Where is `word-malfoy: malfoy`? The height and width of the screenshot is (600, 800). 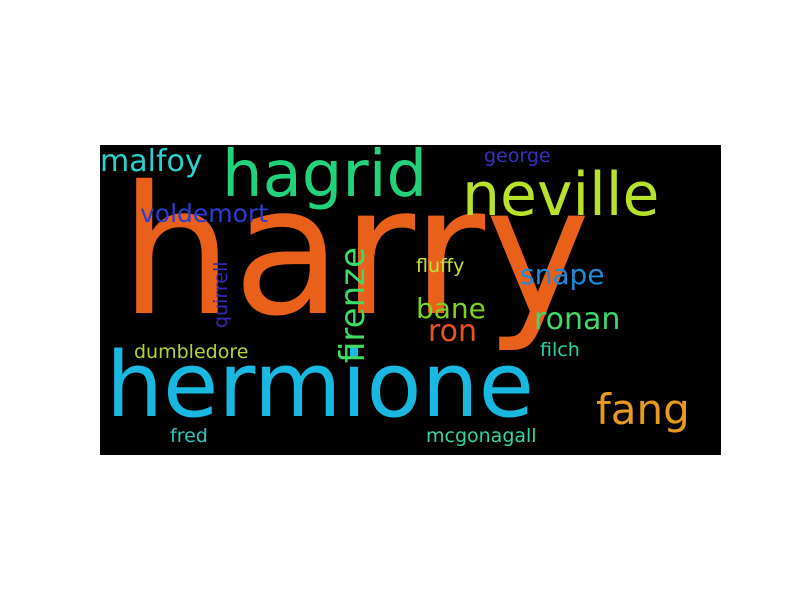
word-malfoy: malfoy is located at coordinates (151, 162).